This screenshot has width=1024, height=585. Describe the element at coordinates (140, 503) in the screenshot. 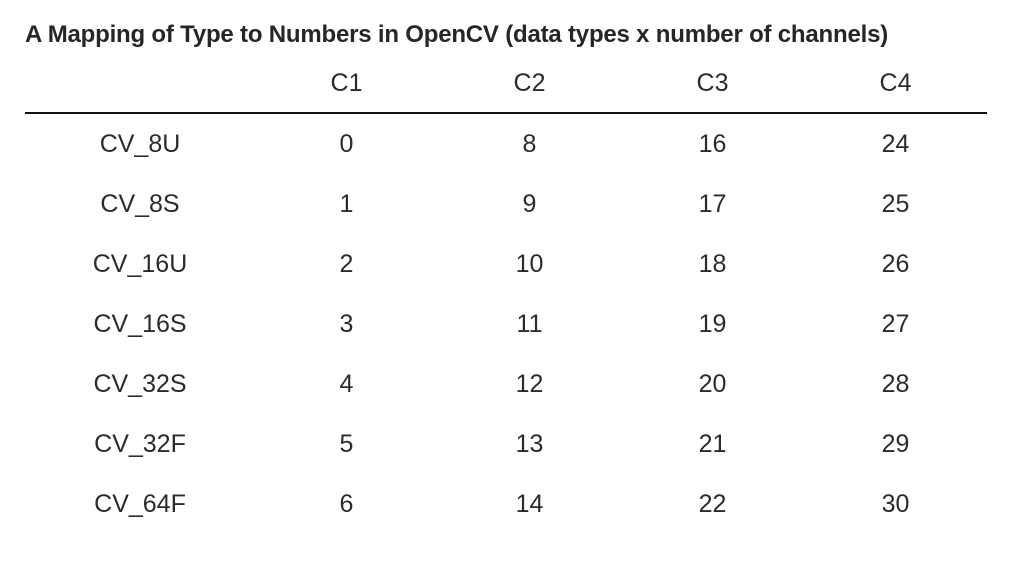

I see `row-label: CV_64F` at that location.